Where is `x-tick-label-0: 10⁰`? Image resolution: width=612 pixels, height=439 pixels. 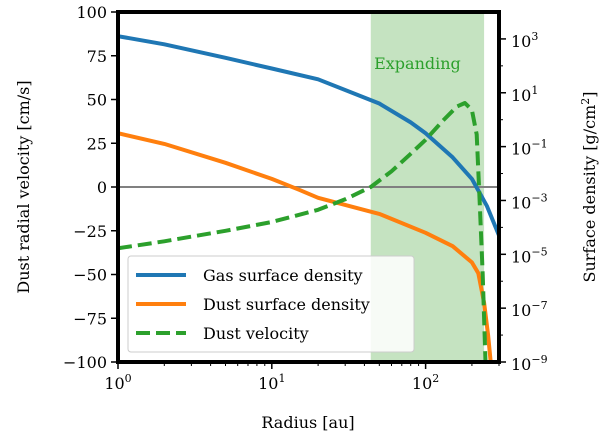
x-tick-label-0: 10⁰ is located at coordinates (117, 382).